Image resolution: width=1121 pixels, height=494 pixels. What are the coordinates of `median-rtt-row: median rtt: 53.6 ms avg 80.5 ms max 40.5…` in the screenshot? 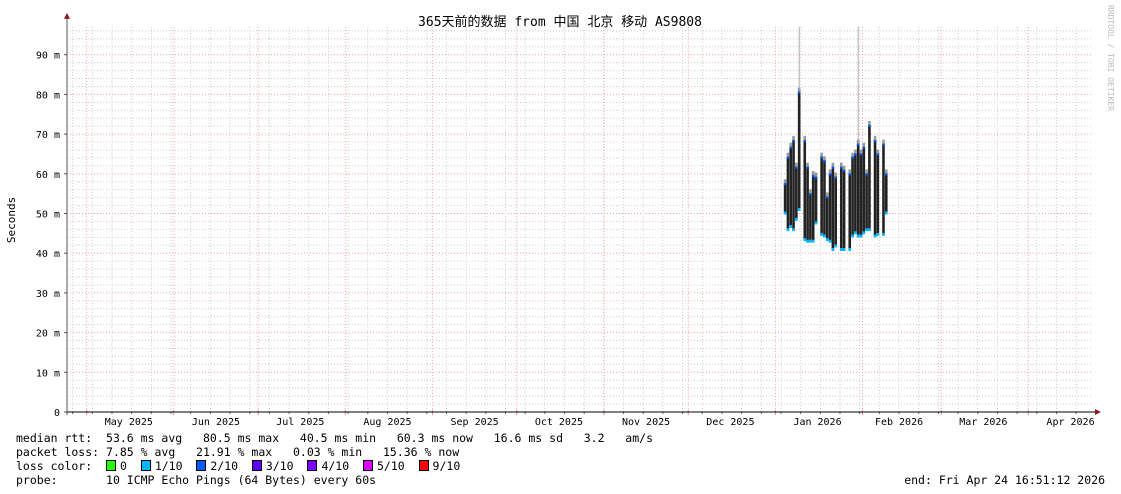 It's located at (334, 438).